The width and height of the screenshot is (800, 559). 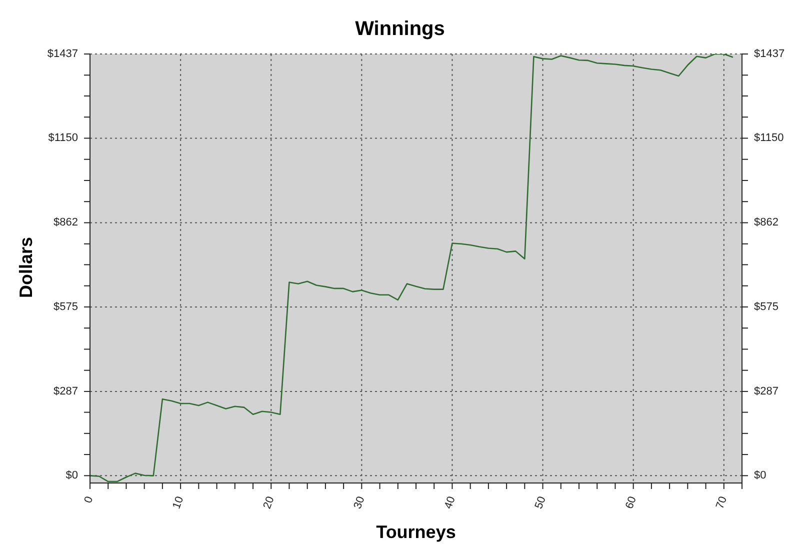 What do you see at coordinates (66, 222) in the screenshot?
I see `y-tick-label: $862` at bounding box center [66, 222].